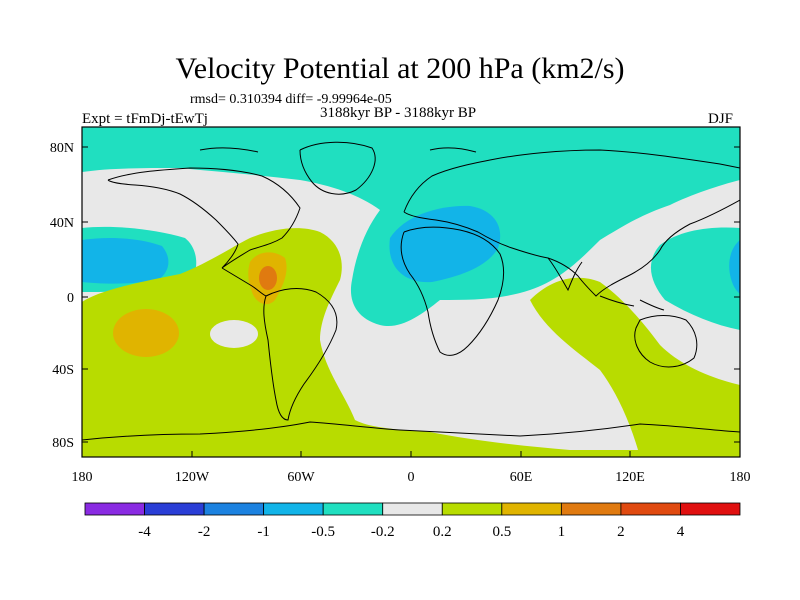  I want to click on stats-line: rmsd= 0.310394 diff= -9.99964e-05, so click(291, 99).